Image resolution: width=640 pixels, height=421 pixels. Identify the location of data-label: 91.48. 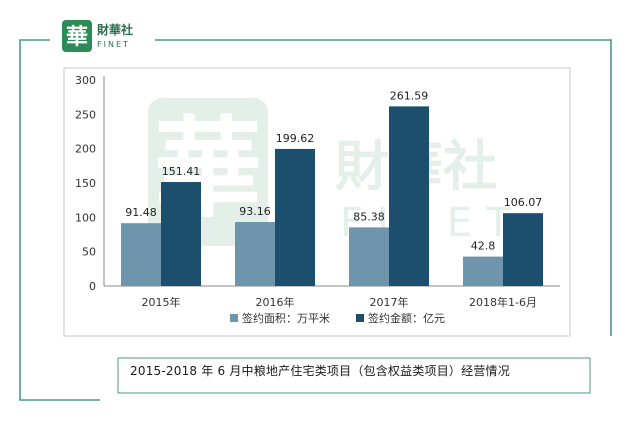
(141, 212).